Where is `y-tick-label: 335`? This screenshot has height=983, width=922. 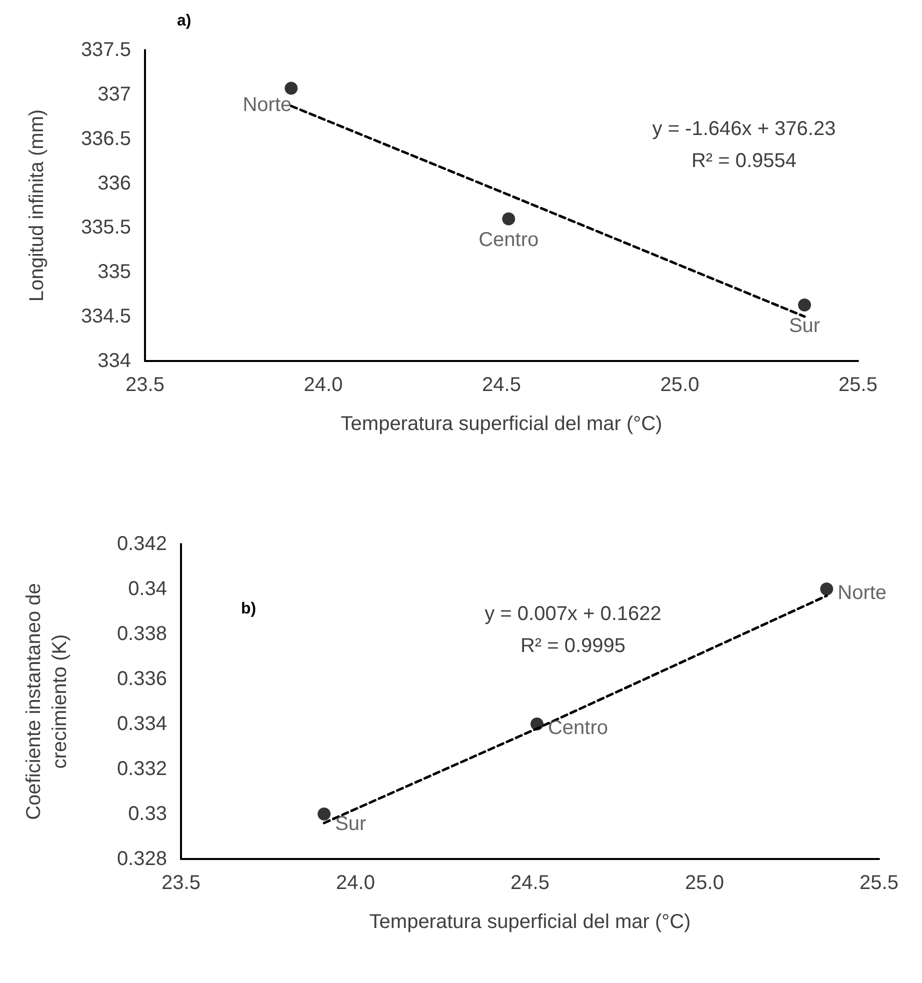 y-tick-label: 335 is located at coordinates (114, 272).